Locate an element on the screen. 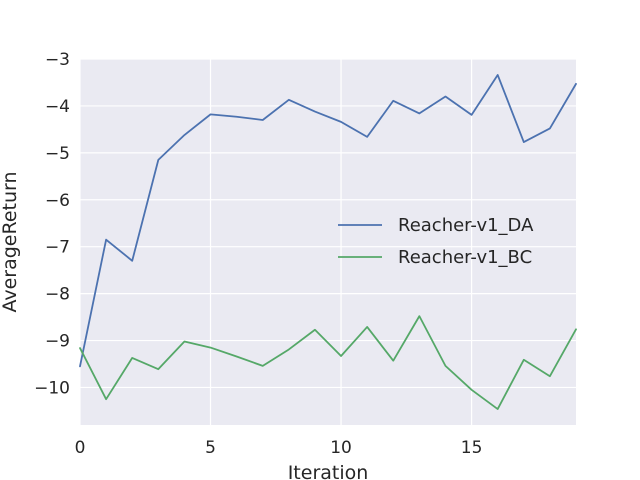  x-tick-label: 0 is located at coordinates (80, 448).